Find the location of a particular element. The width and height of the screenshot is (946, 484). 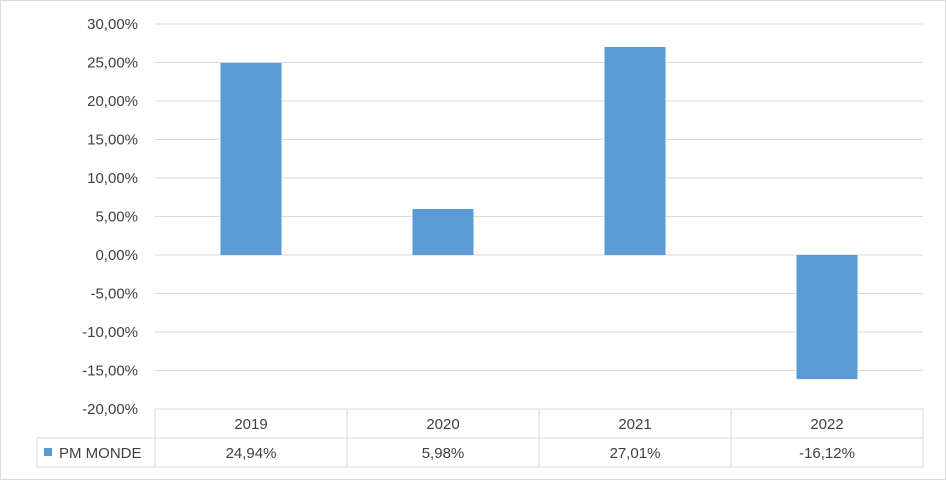

data-label: -16,12% is located at coordinates (827, 453).